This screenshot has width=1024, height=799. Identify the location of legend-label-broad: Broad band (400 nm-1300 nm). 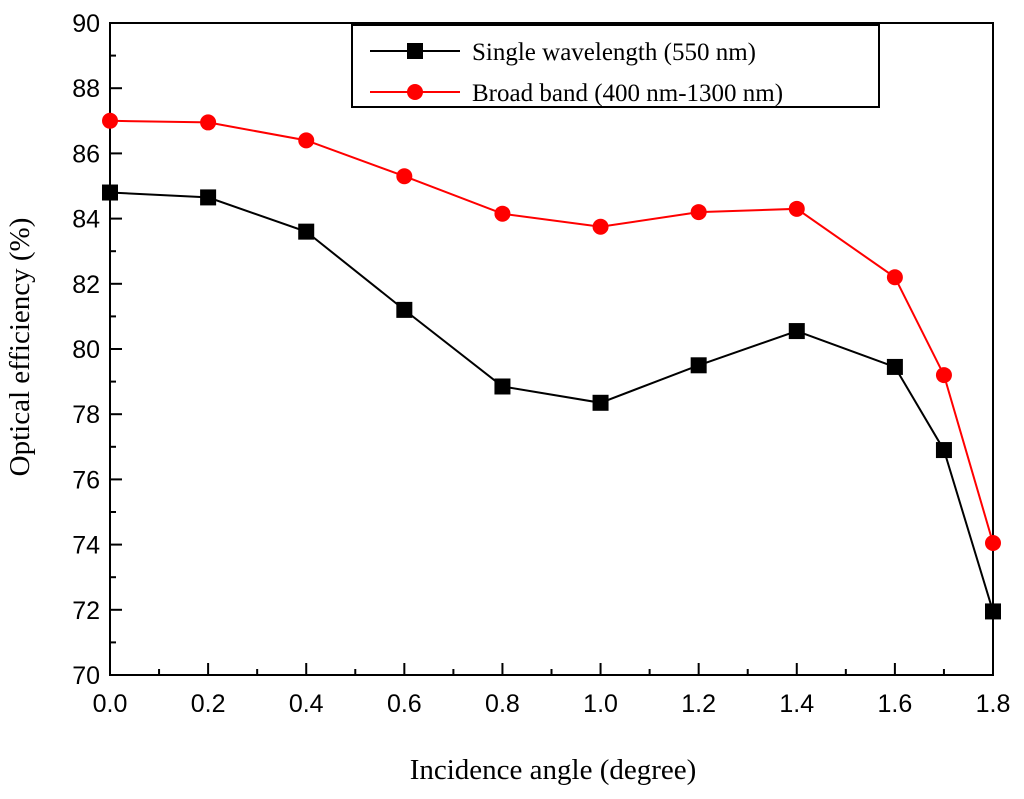
(627, 93).